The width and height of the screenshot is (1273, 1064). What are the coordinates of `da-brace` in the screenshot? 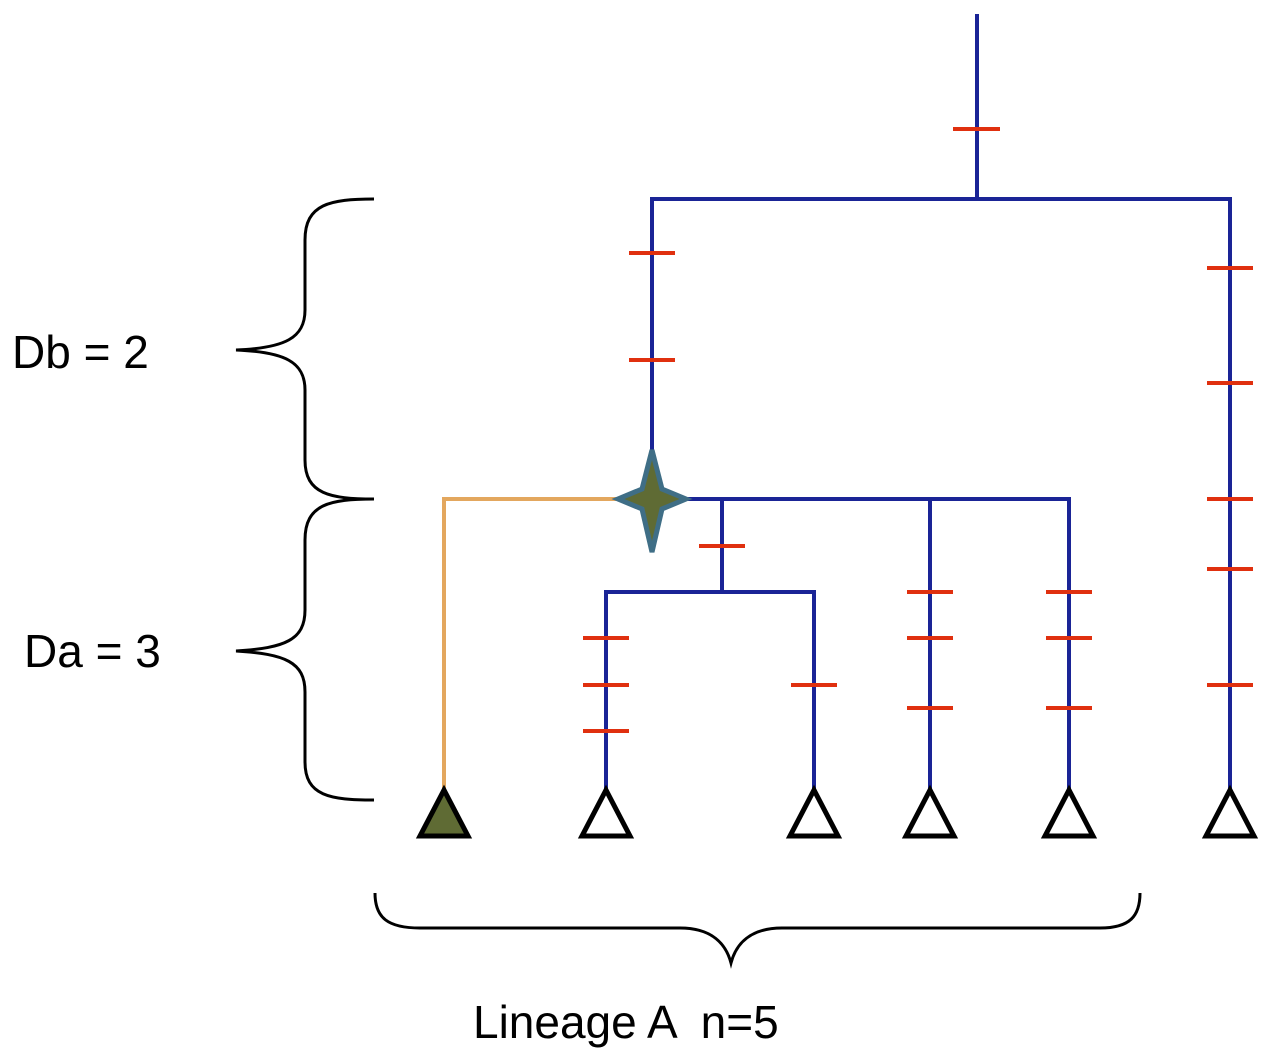 It's located at (305, 649).